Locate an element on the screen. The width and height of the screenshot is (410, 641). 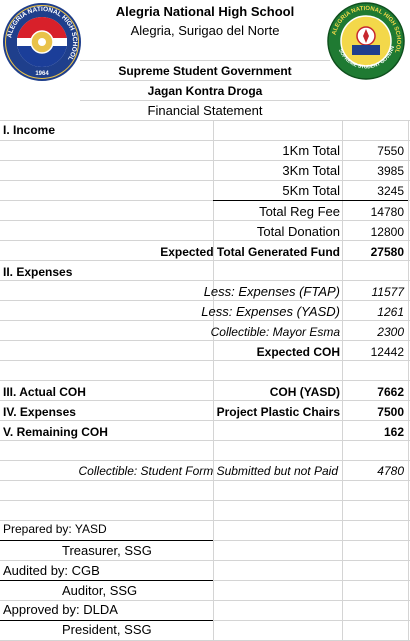
income-heading: I. Income is located at coordinates (29, 130).